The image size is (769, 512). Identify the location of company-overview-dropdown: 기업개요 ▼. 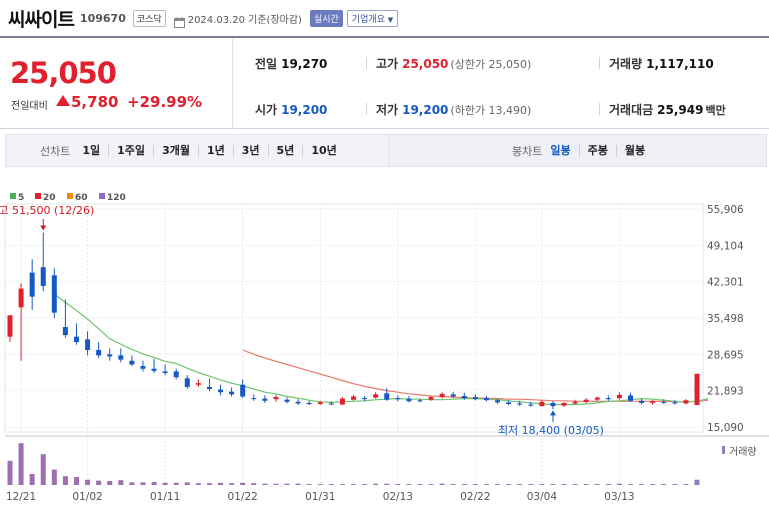
(372, 18).